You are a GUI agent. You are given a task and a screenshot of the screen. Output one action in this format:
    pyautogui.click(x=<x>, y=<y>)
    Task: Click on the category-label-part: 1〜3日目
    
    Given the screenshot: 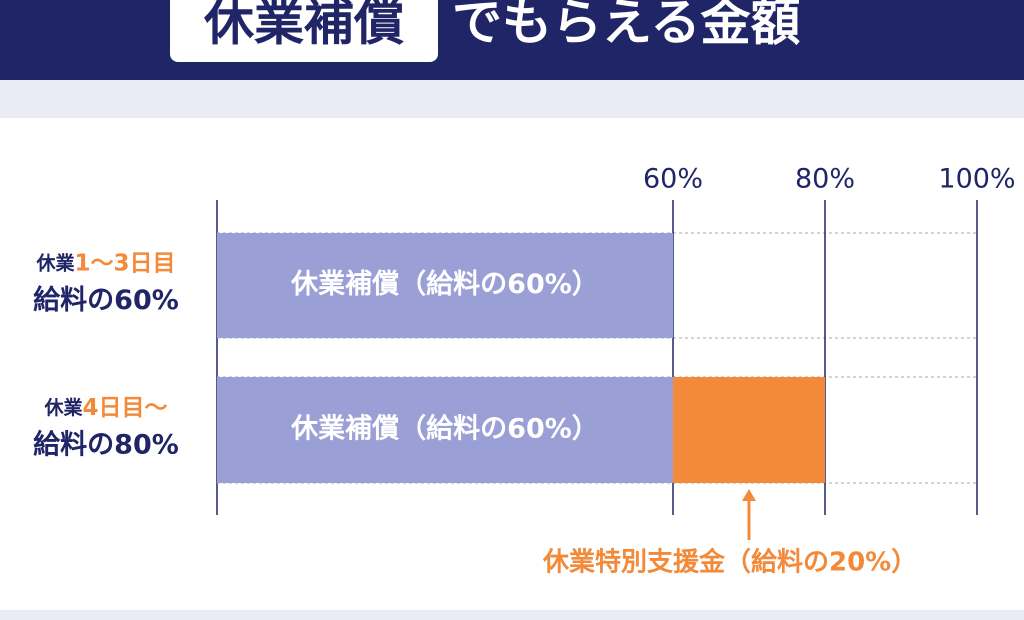 What is the action you would take?
    pyautogui.click(x=125, y=263)
    